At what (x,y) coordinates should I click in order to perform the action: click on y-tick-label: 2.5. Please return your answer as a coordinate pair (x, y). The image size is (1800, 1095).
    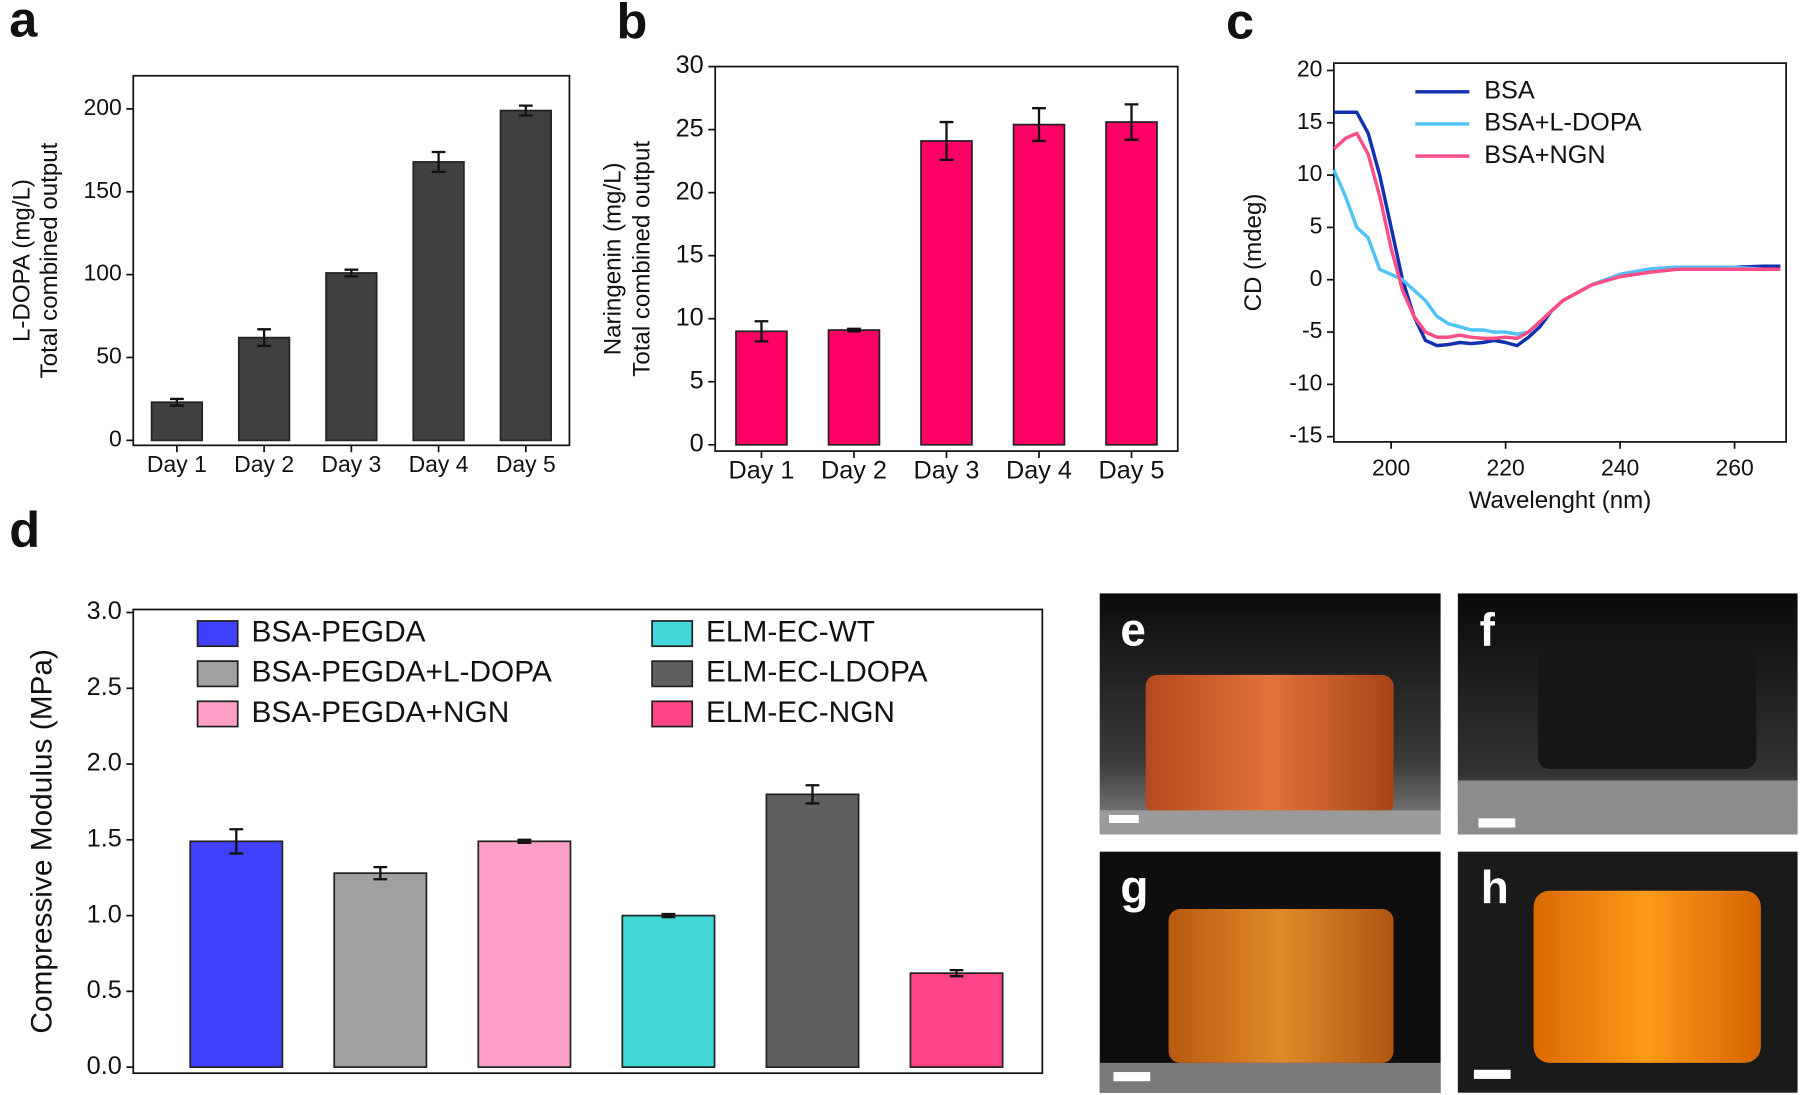
    Looking at the image, I should click on (104, 687).